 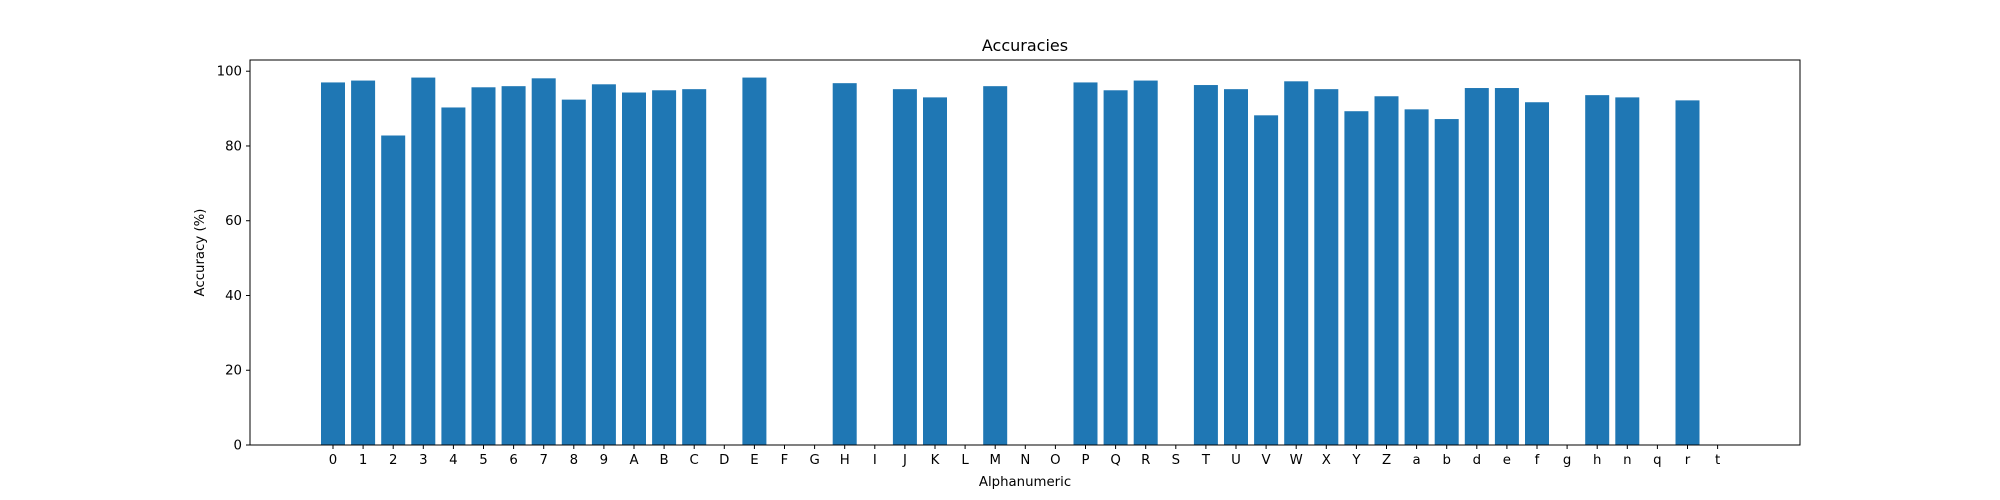 What do you see at coordinates (965, 460) in the screenshot?
I see `x-tick-label: L` at bounding box center [965, 460].